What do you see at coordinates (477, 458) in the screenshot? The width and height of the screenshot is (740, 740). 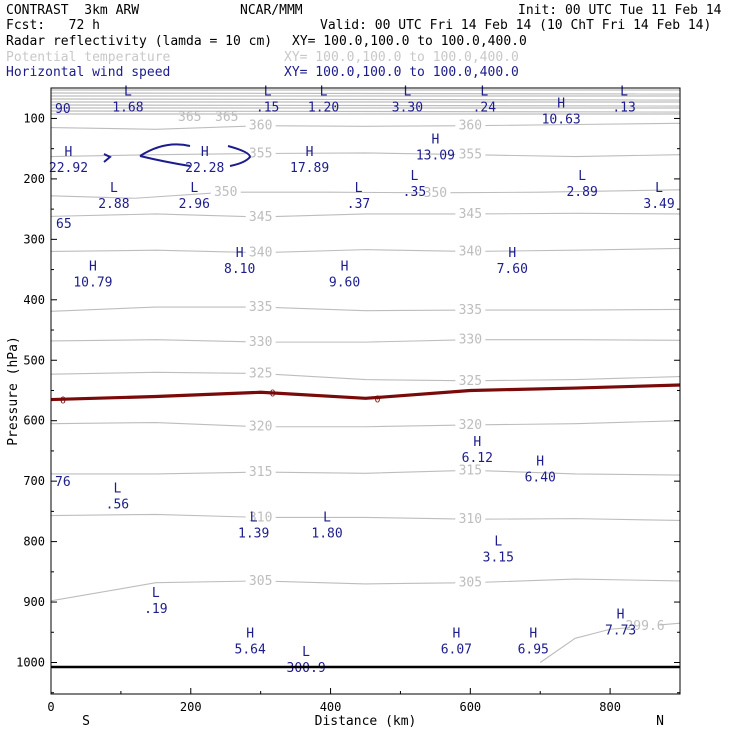 I see `wind-extremum-value: 6.12` at bounding box center [477, 458].